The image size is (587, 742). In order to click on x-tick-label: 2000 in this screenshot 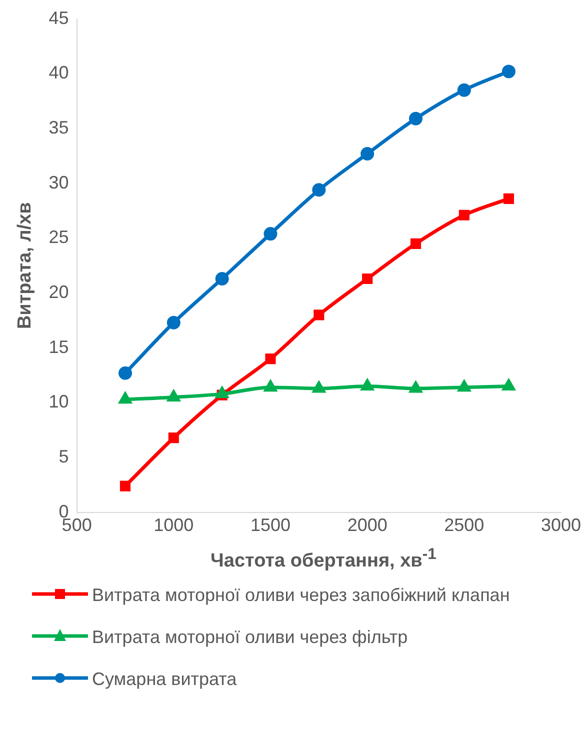, I will do `click(367, 525)`.